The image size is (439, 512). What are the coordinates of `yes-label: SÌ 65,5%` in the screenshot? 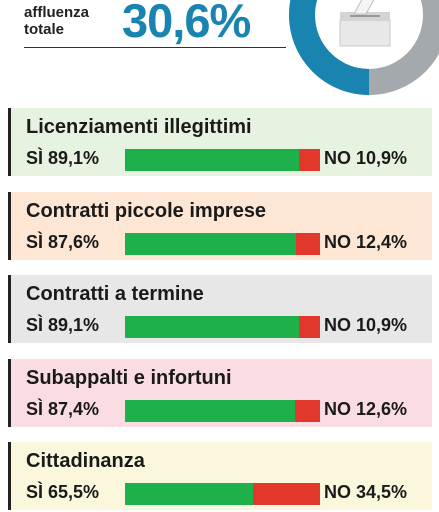 It's located at (63, 492).